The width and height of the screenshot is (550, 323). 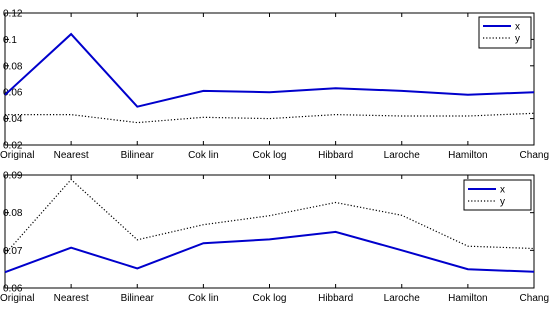 What do you see at coordinates (13, 146) in the screenshot?
I see `y-tick-label: 0.02` at bounding box center [13, 146].